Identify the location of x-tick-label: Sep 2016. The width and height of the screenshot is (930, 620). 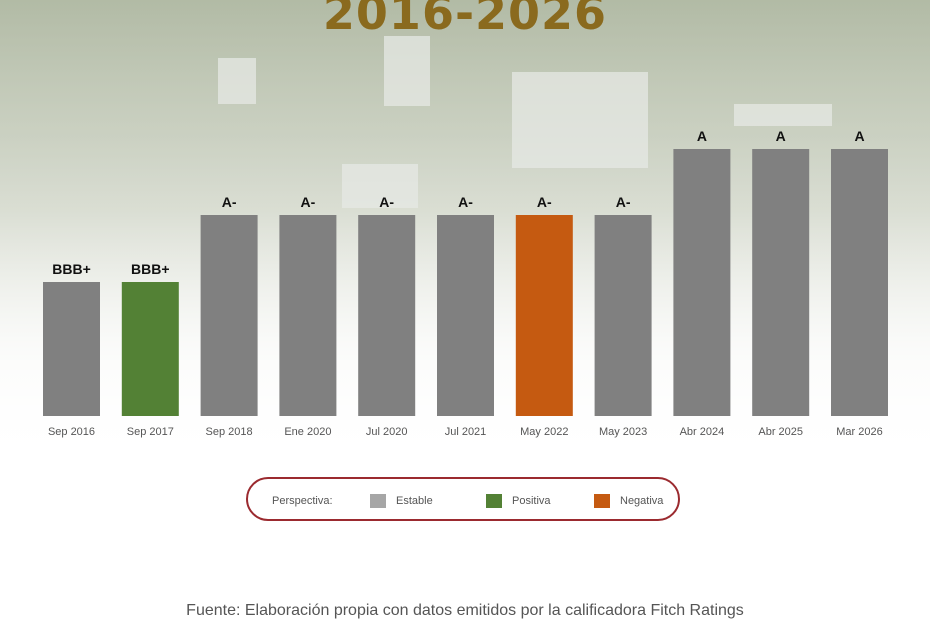
(71, 432).